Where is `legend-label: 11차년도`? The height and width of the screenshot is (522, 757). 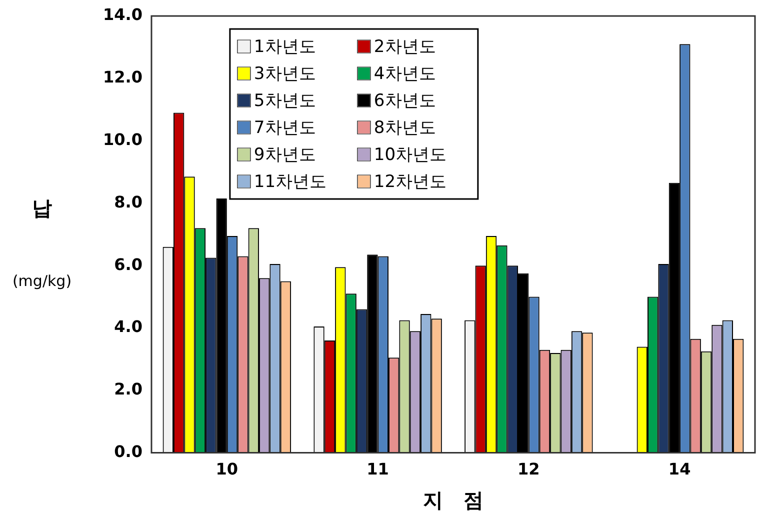
legend-label: 11차년도 is located at coordinates (290, 182).